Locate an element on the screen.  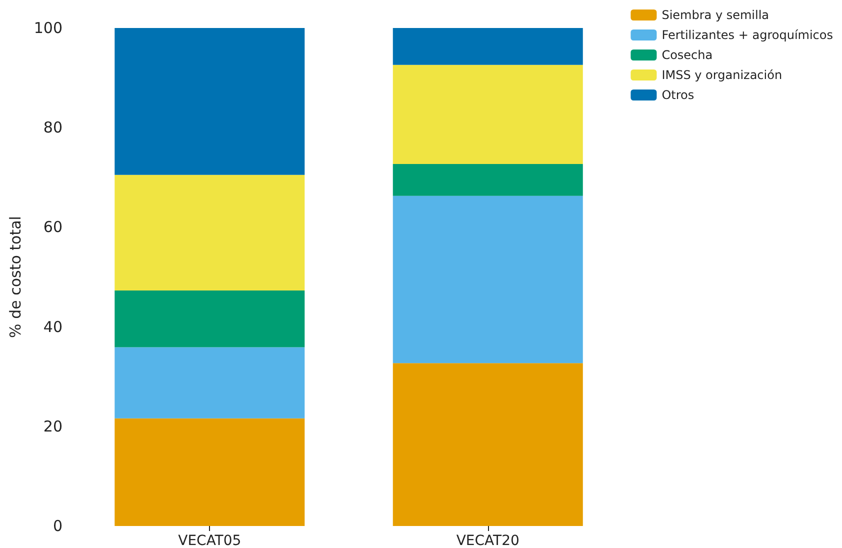
y-axis-title: % de costo total is located at coordinates (15, 277).